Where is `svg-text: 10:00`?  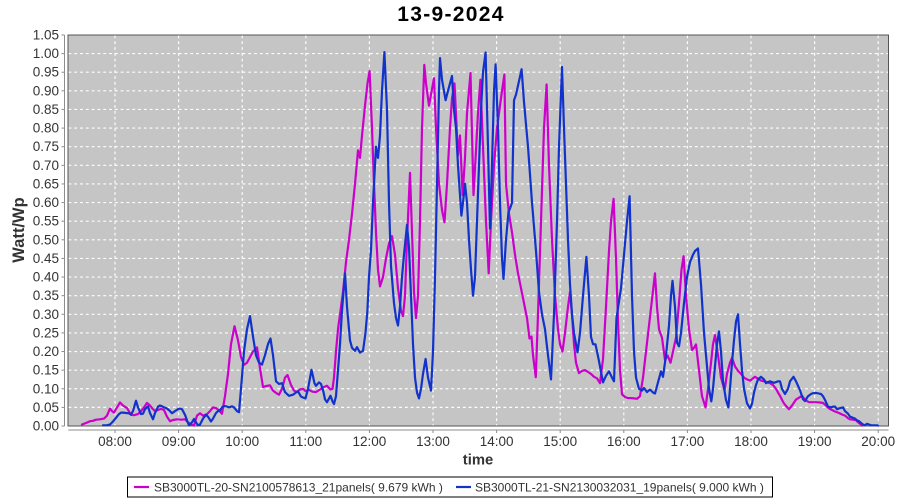 svg-text: 10:00 is located at coordinates (242, 441).